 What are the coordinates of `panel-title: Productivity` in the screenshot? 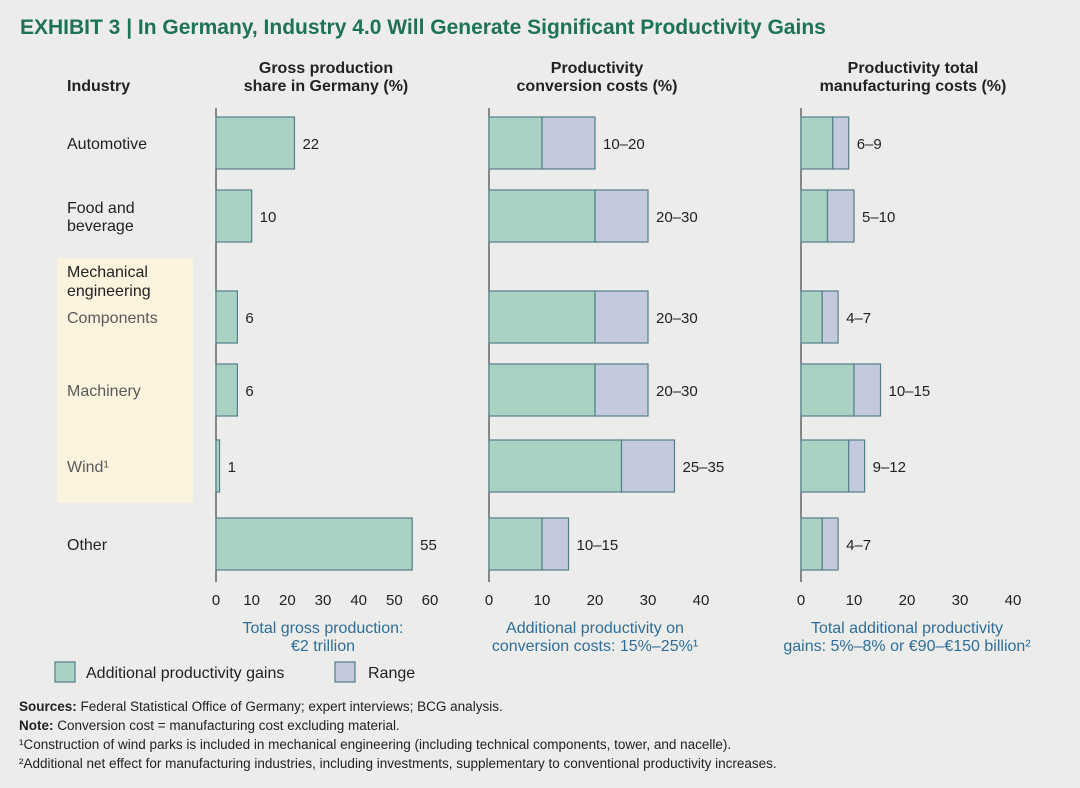 It's located at (597, 68).